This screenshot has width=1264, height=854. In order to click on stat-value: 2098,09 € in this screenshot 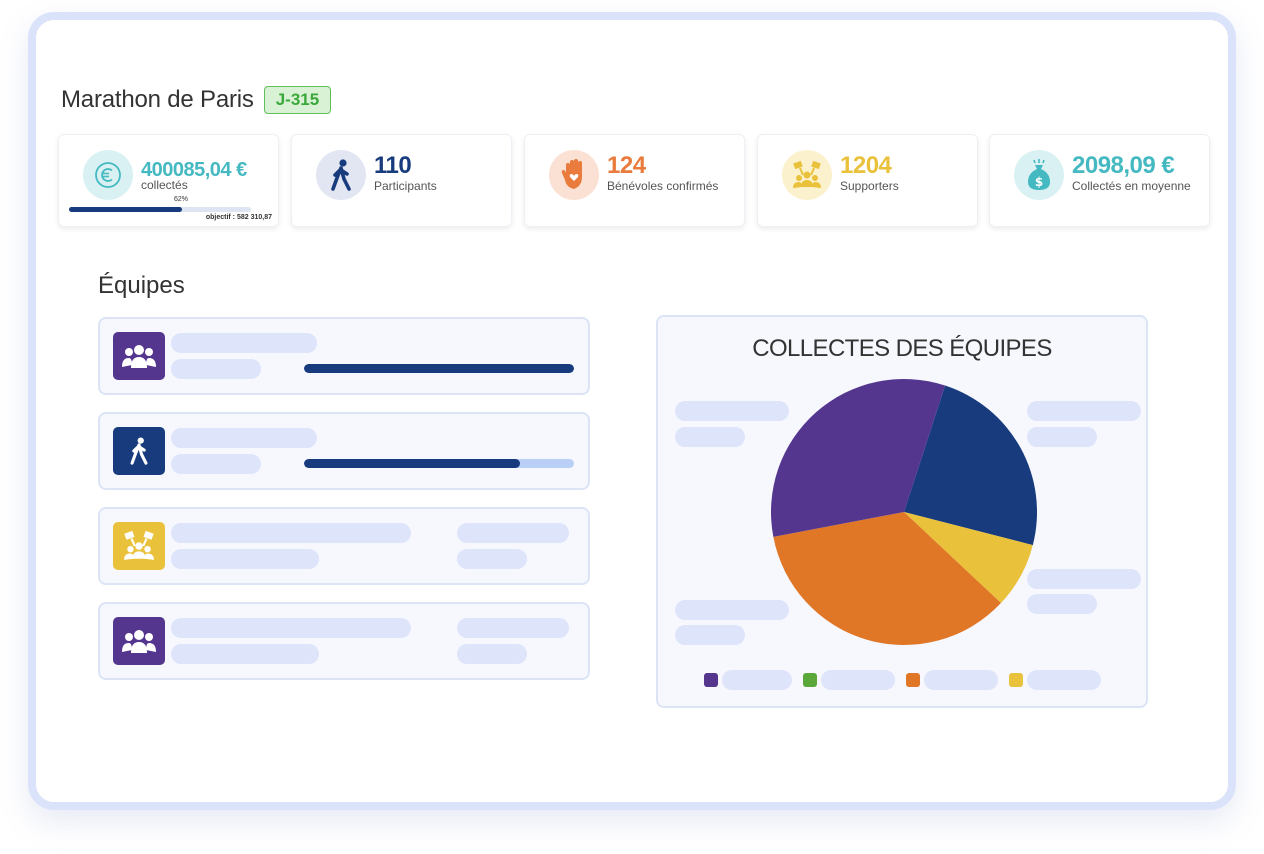, I will do `click(1123, 165)`.